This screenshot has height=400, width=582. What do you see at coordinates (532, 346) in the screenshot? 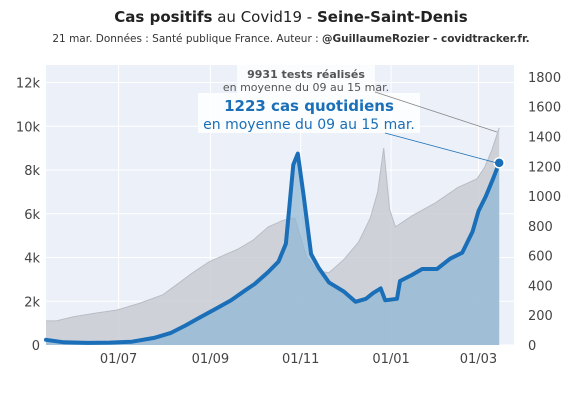
I see `y-right-tick-label: 0` at bounding box center [532, 346].